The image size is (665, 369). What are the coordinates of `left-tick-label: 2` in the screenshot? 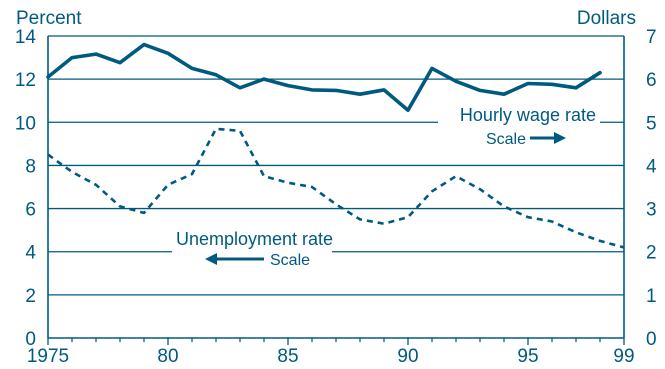 It's located at (30, 296).